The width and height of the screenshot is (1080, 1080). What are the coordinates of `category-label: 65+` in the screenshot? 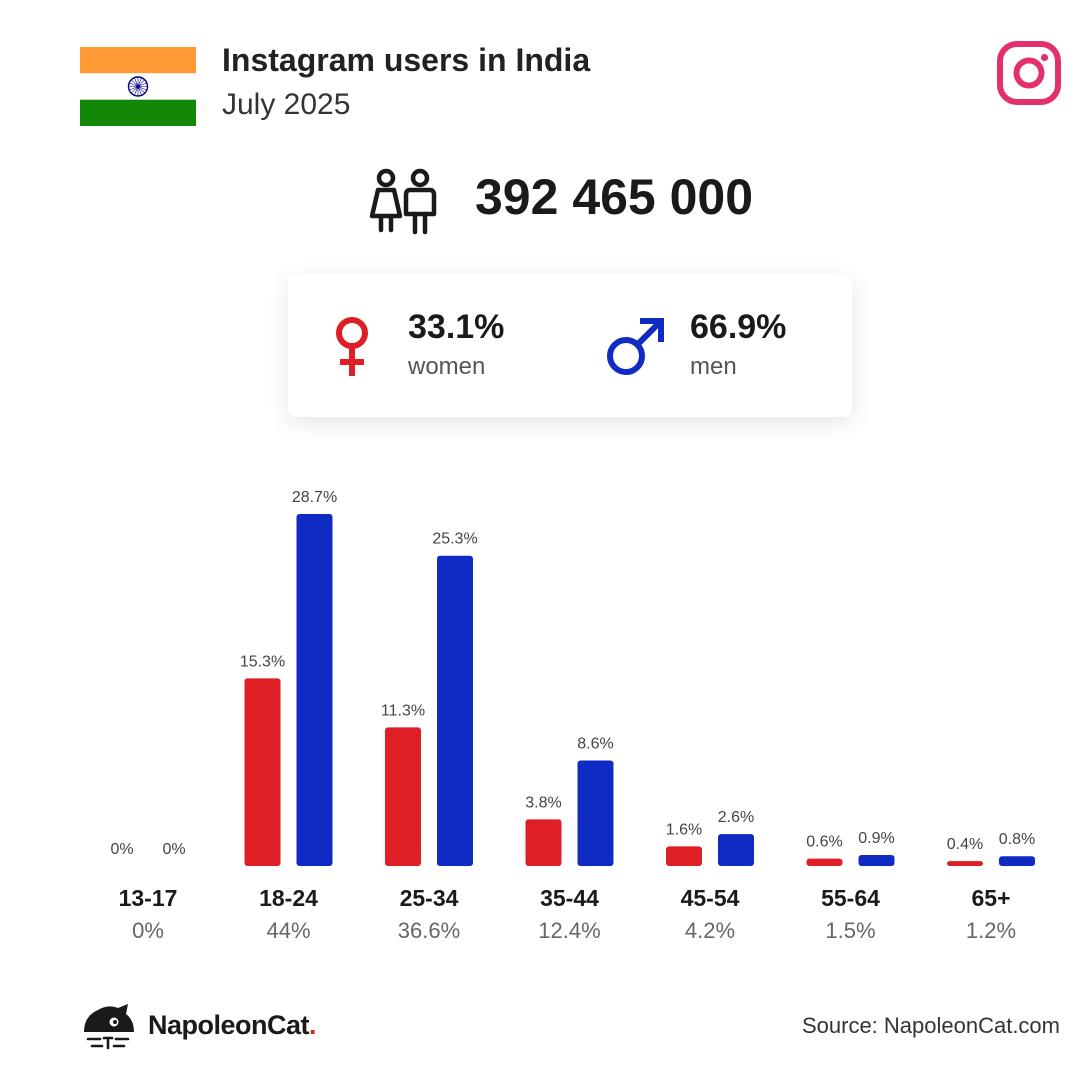 It's located at (990, 898).